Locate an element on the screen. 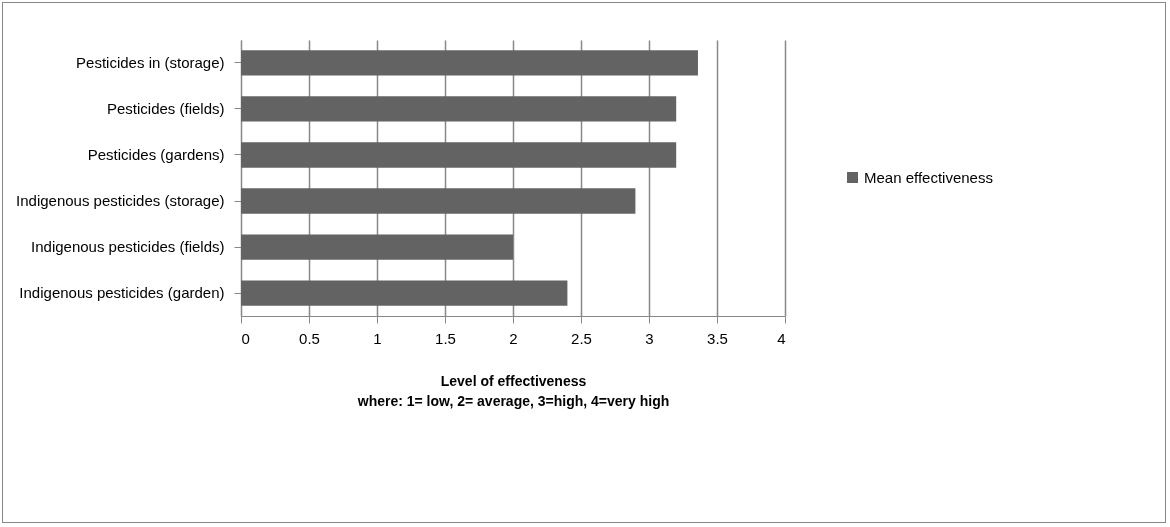 This screenshot has height=527, width=1170. x-tick-label: 3.5 is located at coordinates (717, 338).